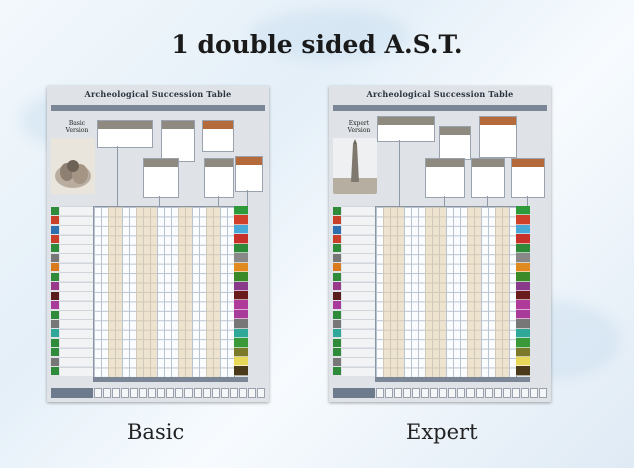 The width and height of the screenshot is (634, 468). Describe the element at coordinates (317, 44) in the screenshot. I see `page-title: 1 double sided A.S.T.` at that location.